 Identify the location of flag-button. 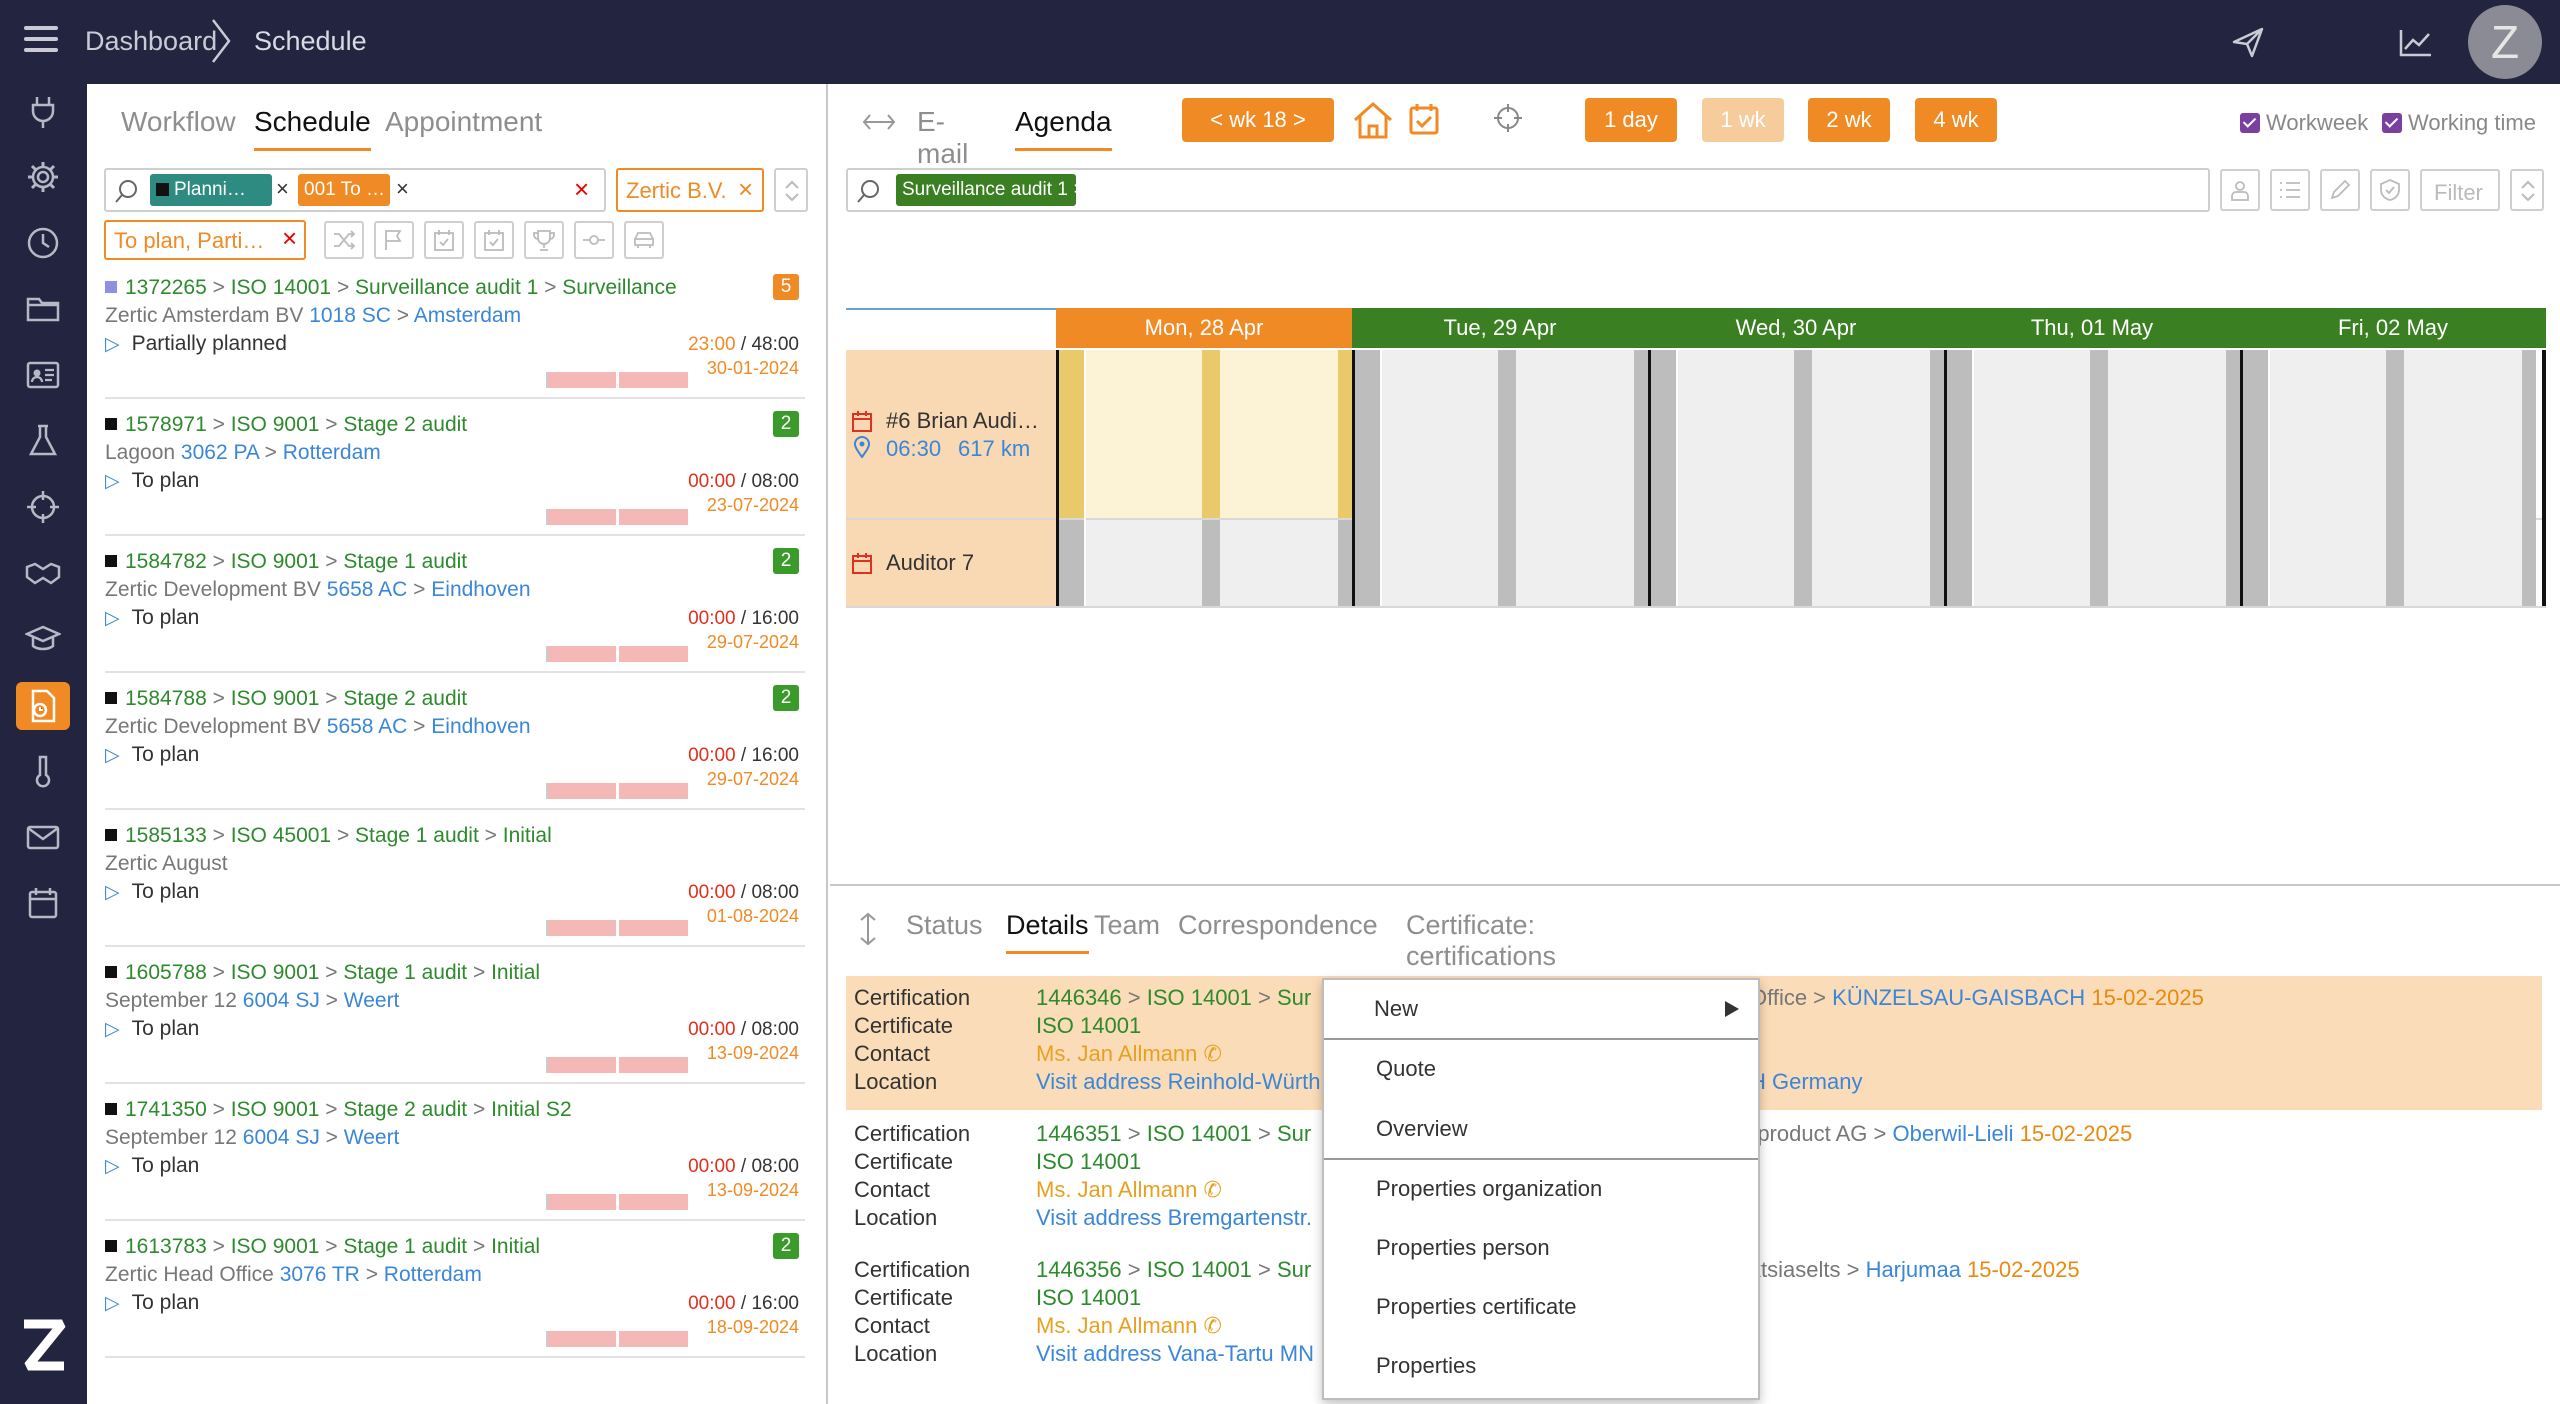
(394, 240).